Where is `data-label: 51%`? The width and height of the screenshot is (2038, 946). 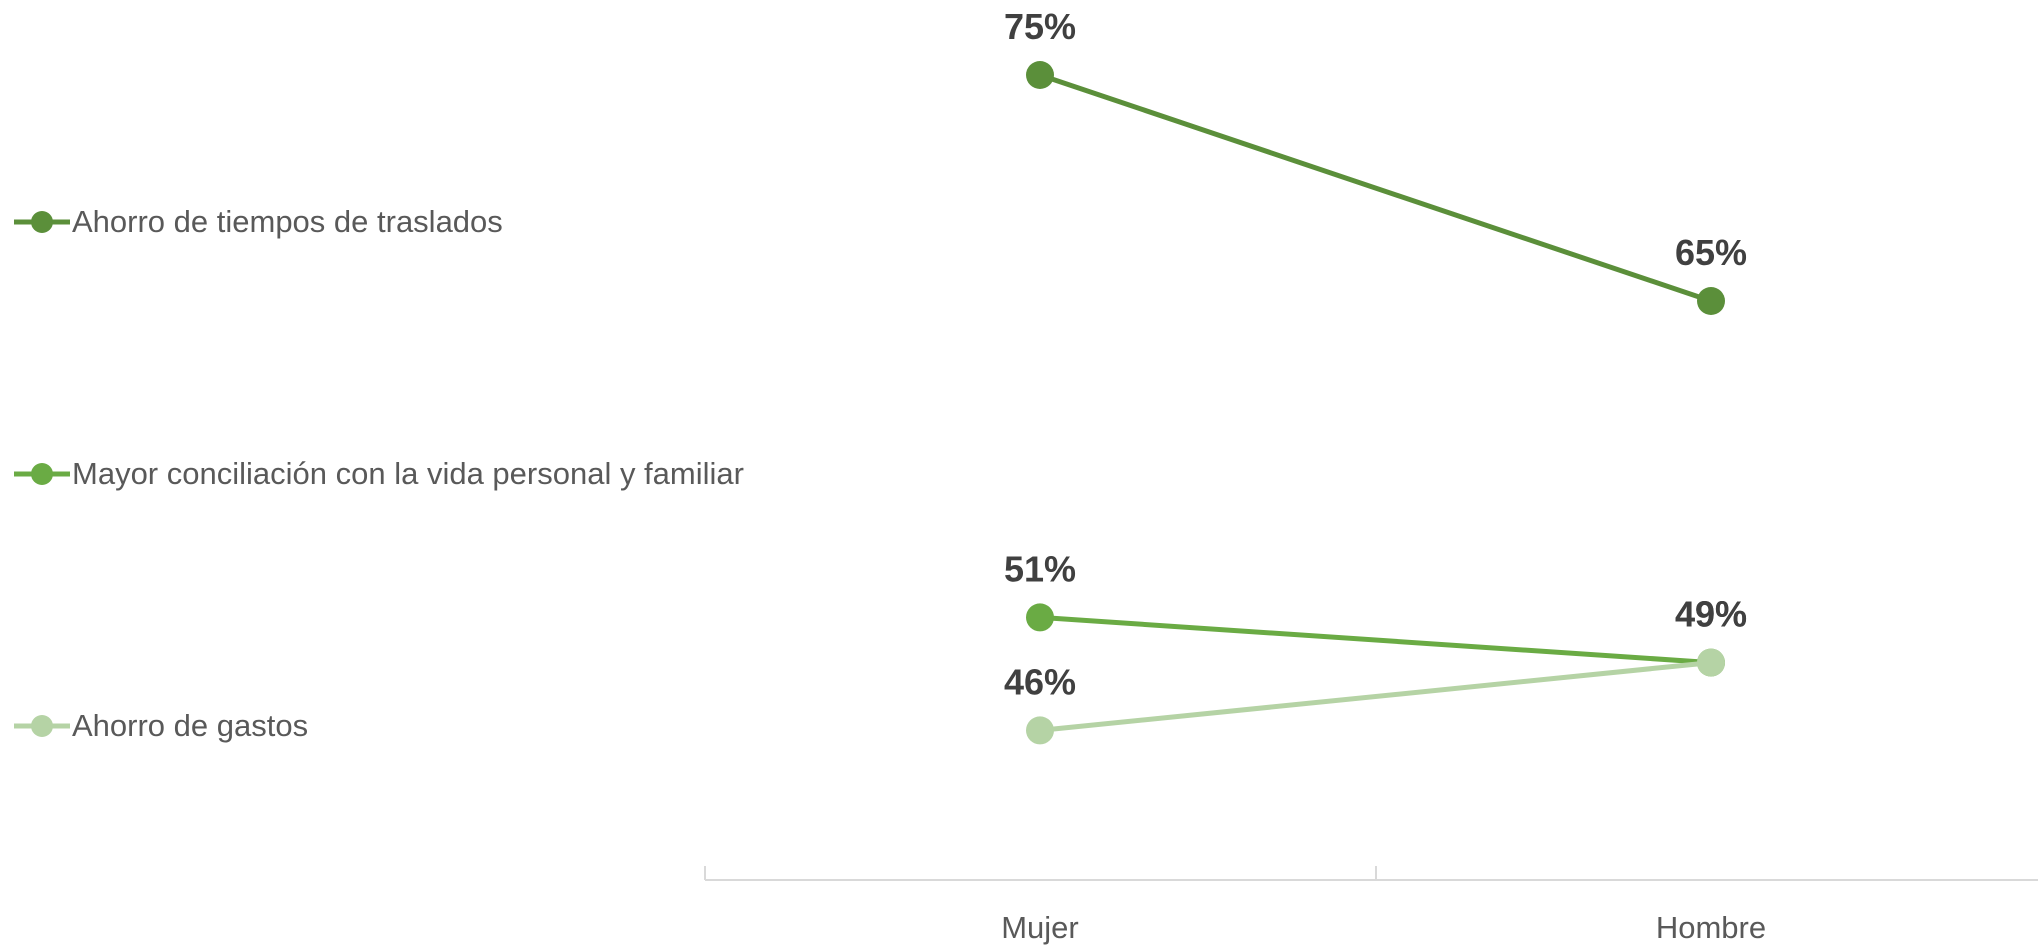
data-label: 51% is located at coordinates (1040, 568).